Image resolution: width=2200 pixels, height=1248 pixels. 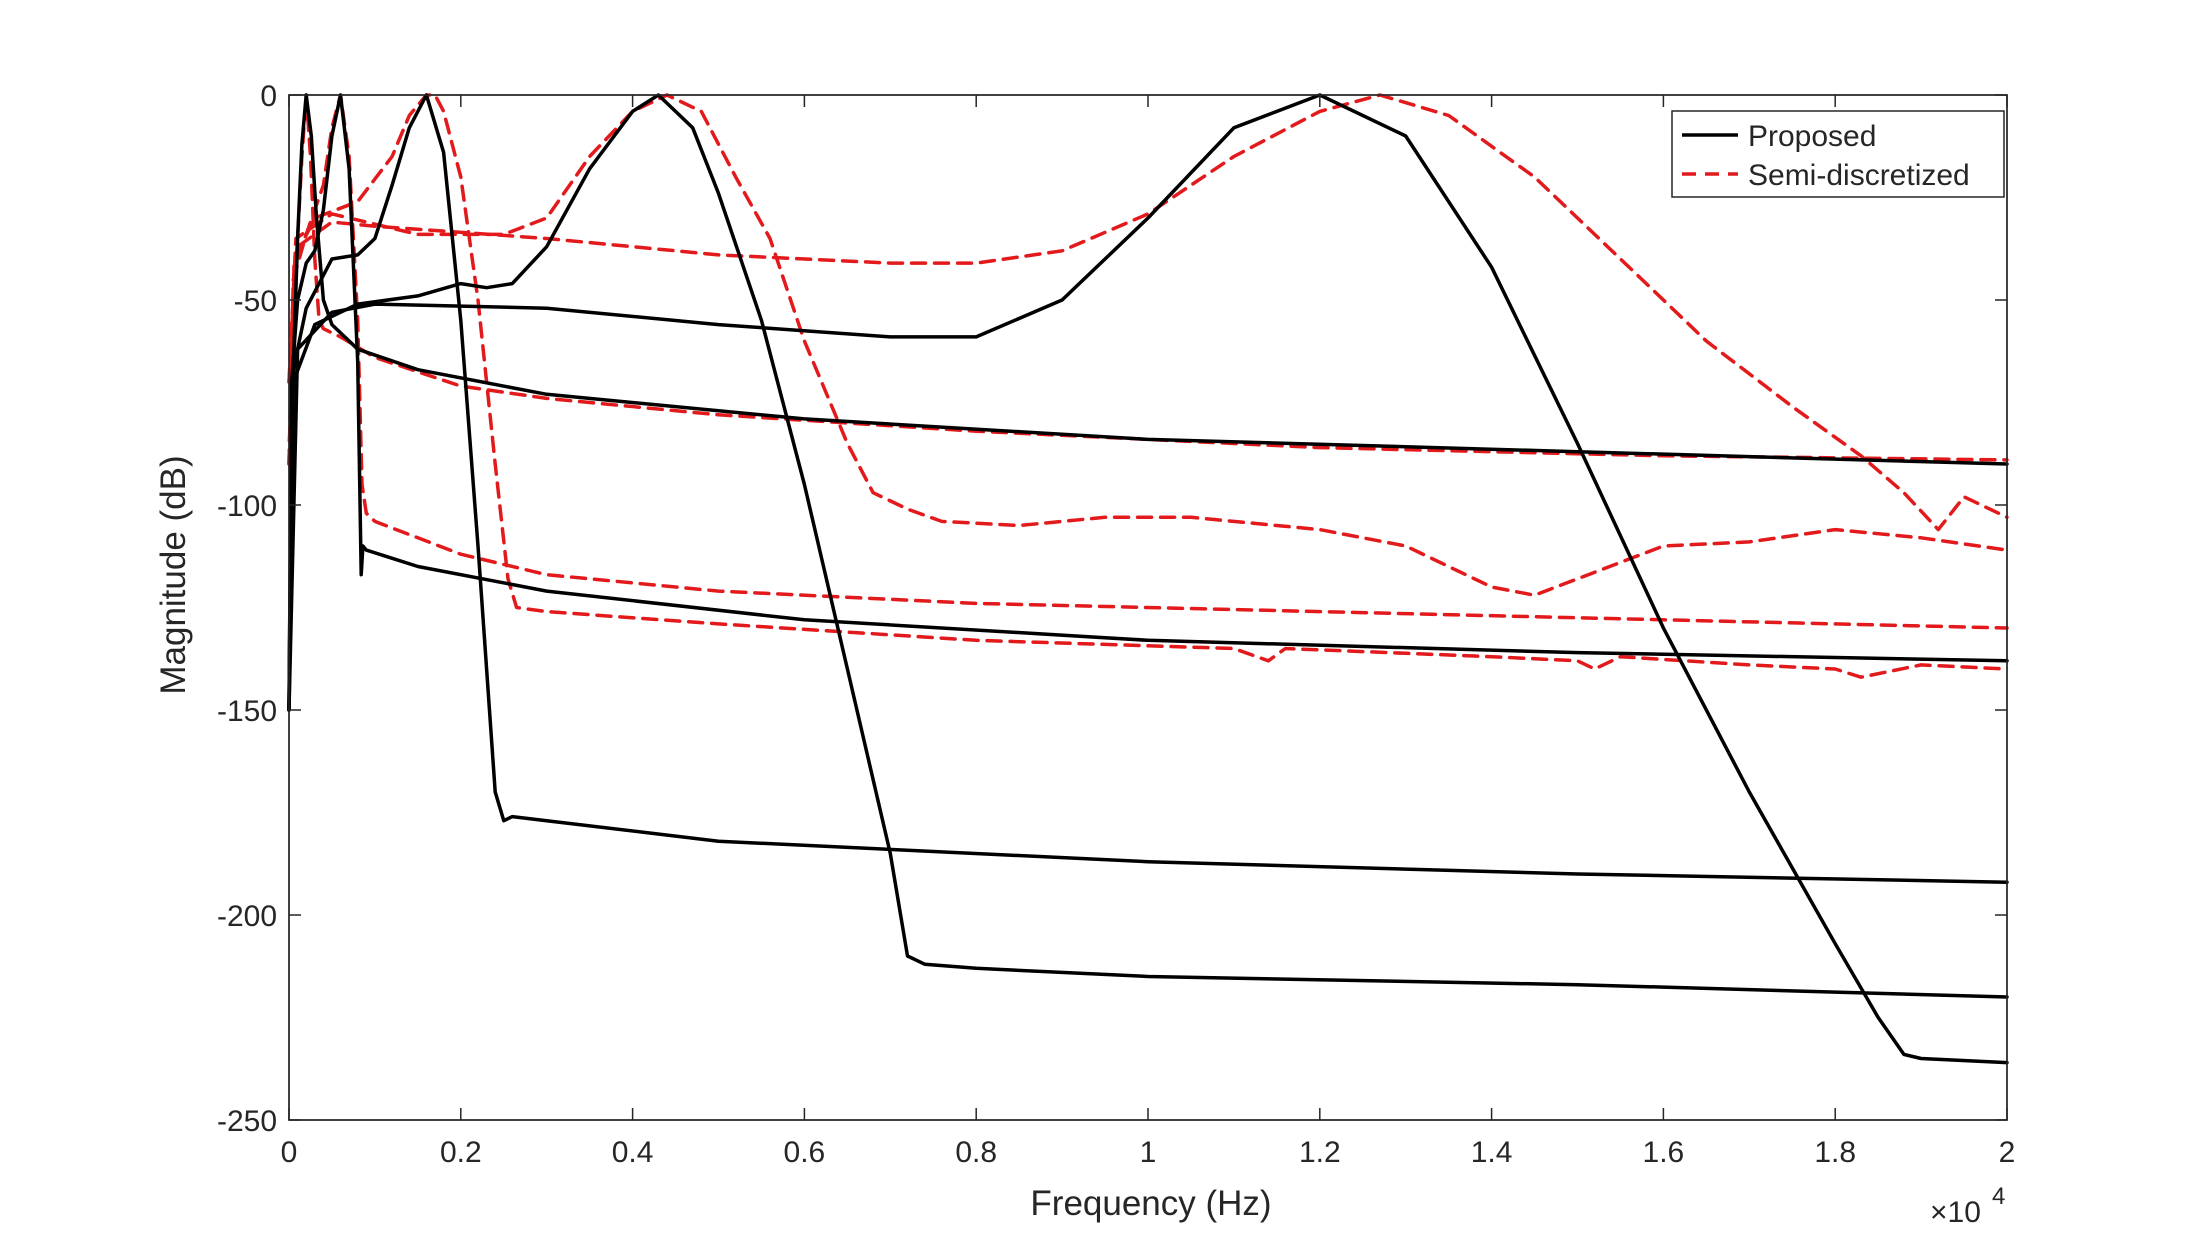 What do you see at coordinates (461, 1152) in the screenshot?
I see `x-tick-label: 0.2` at bounding box center [461, 1152].